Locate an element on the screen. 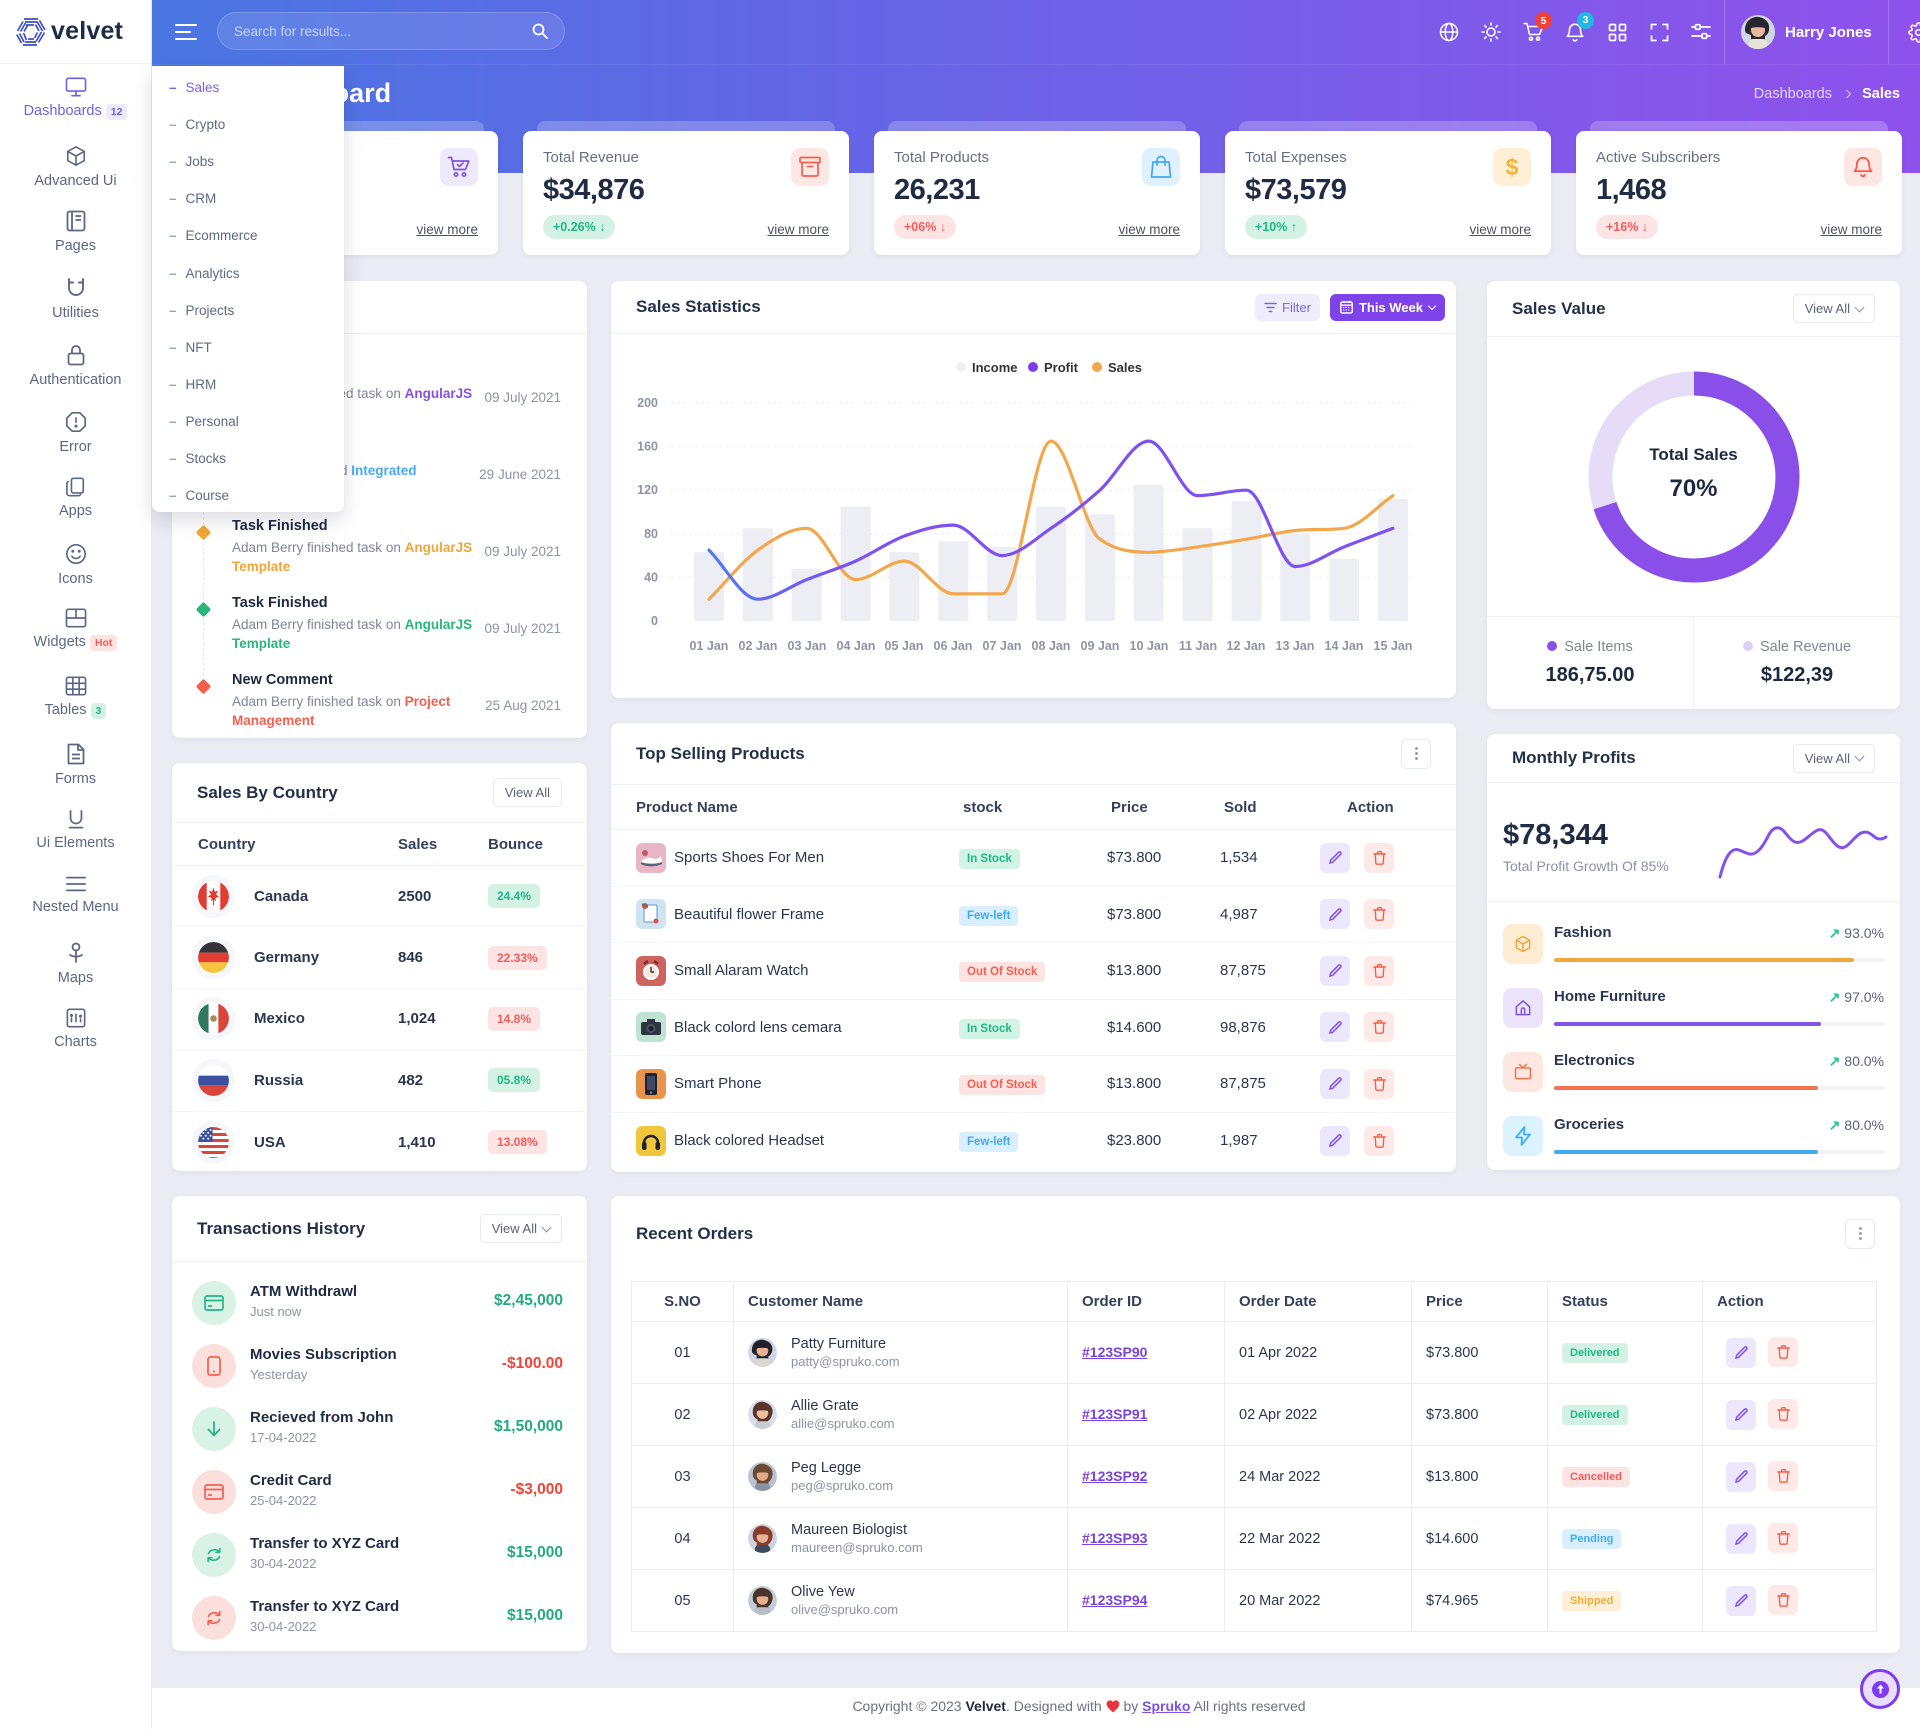 The height and width of the screenshot is (1729, 1920). svg-text: 80 is located at coordinates (651, 534).